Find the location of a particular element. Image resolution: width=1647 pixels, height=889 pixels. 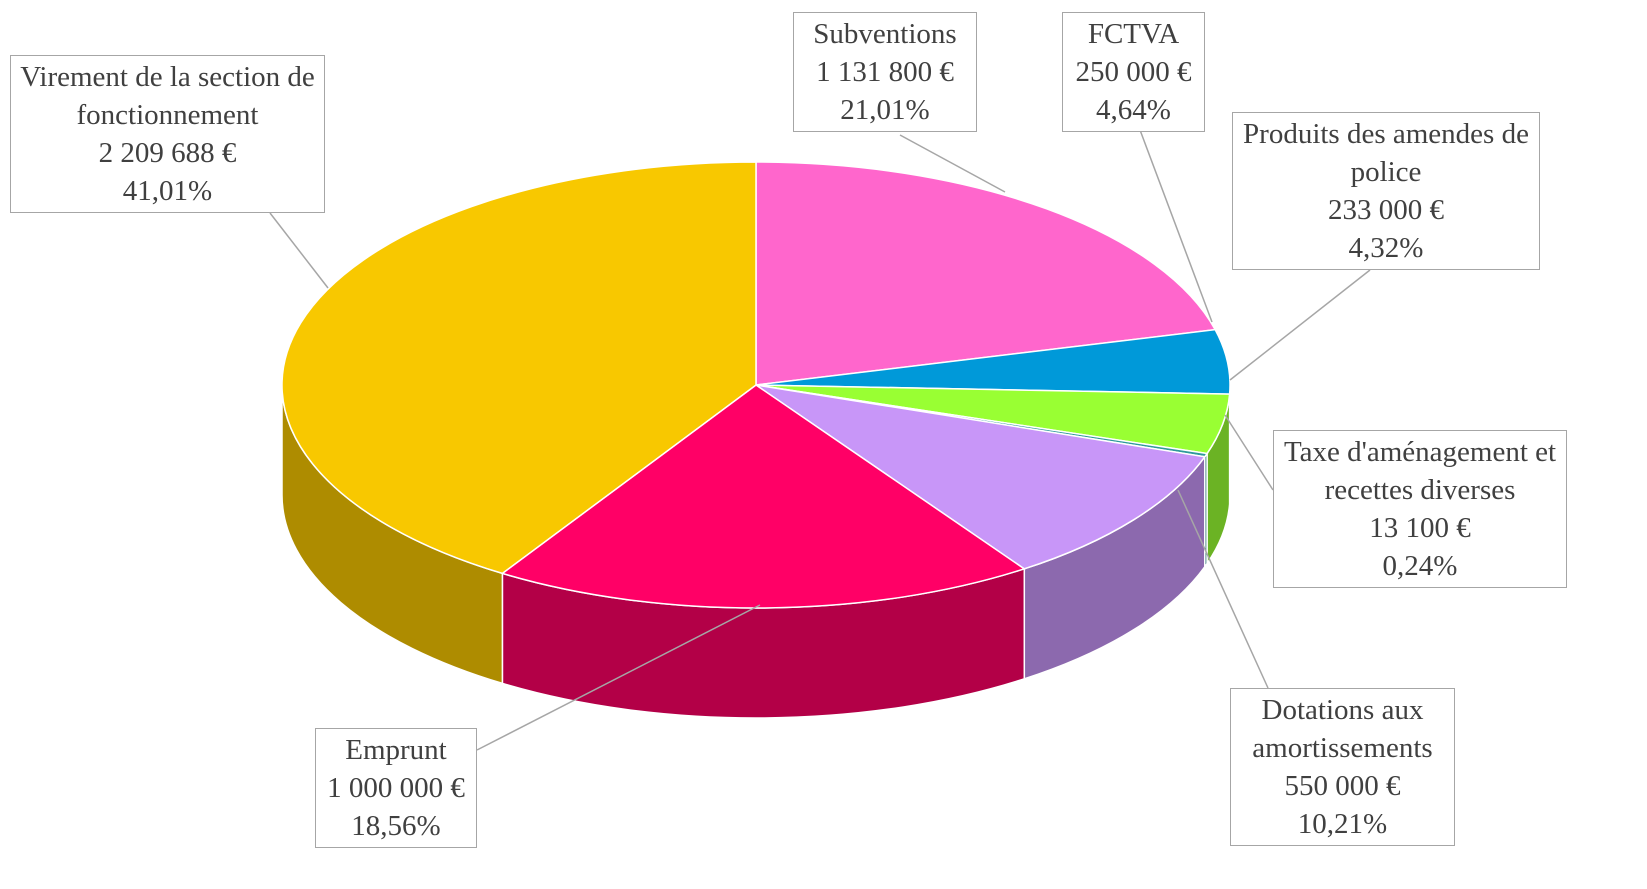

label-name: Subventions is located at coordinates (885, 34).